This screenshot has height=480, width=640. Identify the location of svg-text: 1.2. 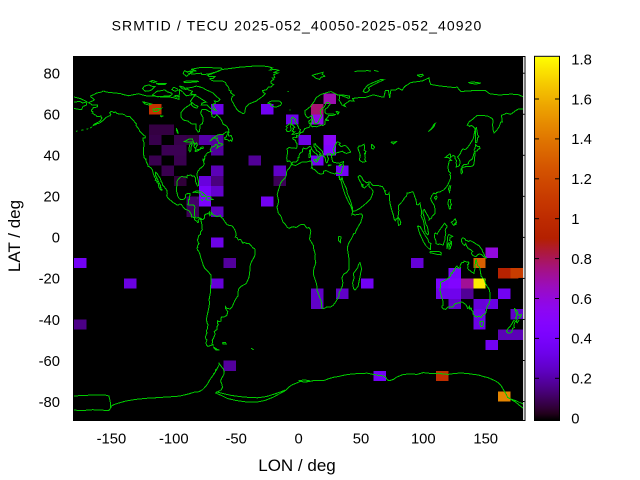
(581, 180).